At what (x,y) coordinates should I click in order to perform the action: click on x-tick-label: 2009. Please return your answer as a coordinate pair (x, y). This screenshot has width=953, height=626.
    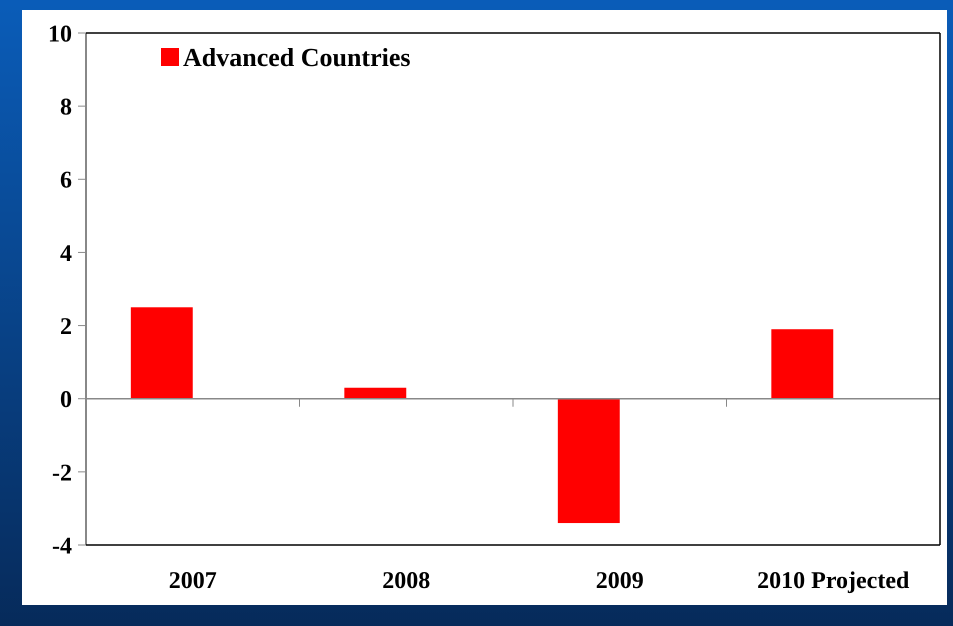
    Looking at the image, I should click on (620, 581).